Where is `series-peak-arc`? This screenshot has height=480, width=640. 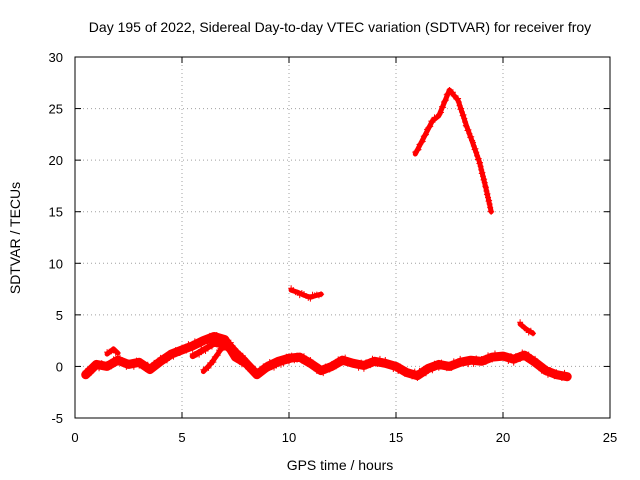
series-peak-arc is located at coordinates (453, 151).